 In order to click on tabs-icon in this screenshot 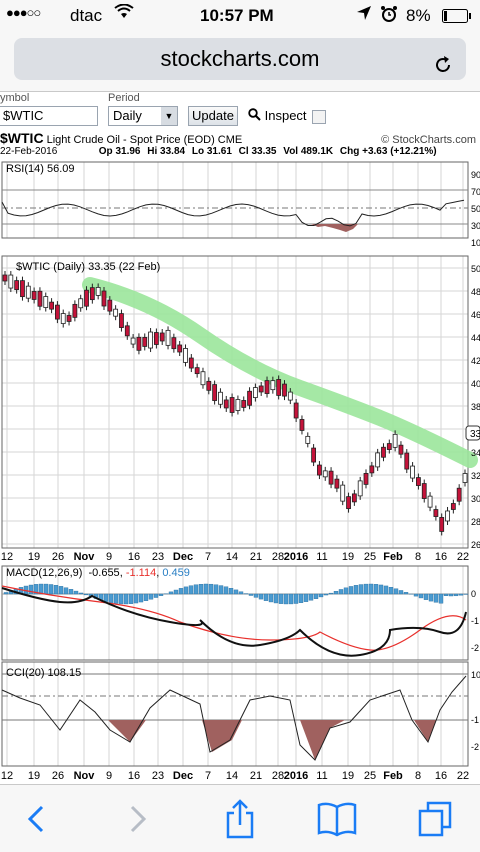, I will do `click(436, 819)`.